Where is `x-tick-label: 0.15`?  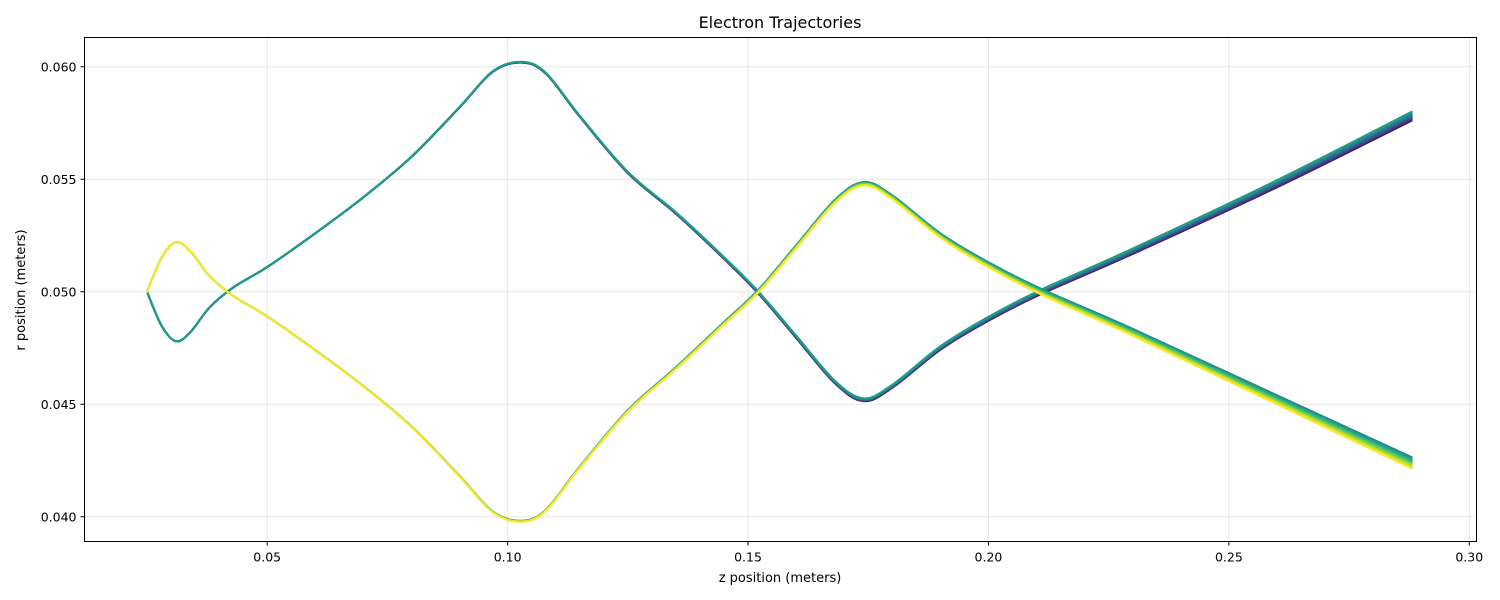
x-tick-label: 0.15 is located at coordinates (748, 557).